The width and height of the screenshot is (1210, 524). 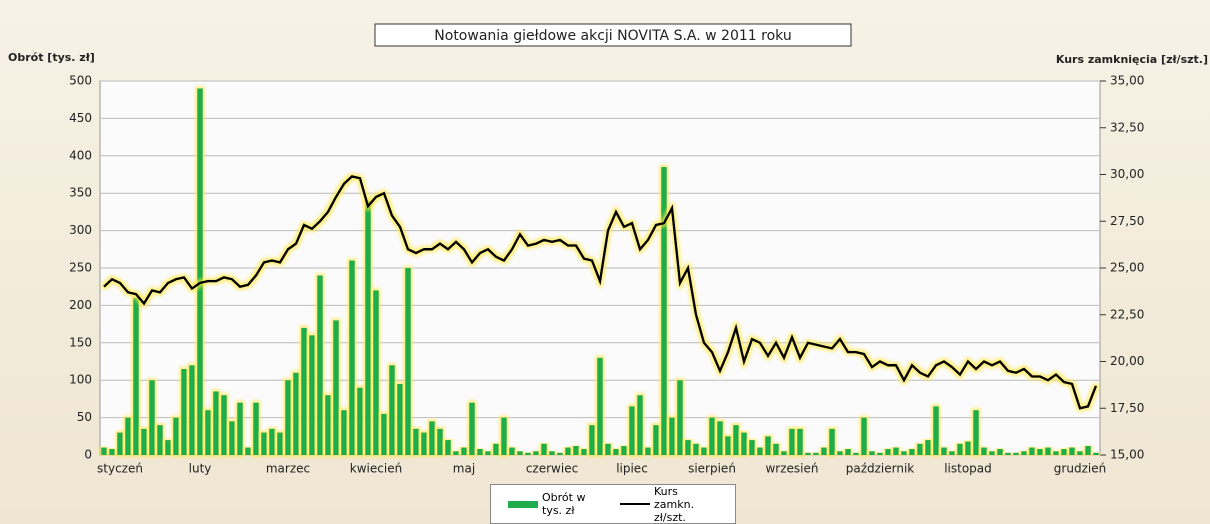 What do you see at coordinates (552, 469) in the screenshot?
I see `x-tick-label: czerwiec` at bounding box center [552, 469].